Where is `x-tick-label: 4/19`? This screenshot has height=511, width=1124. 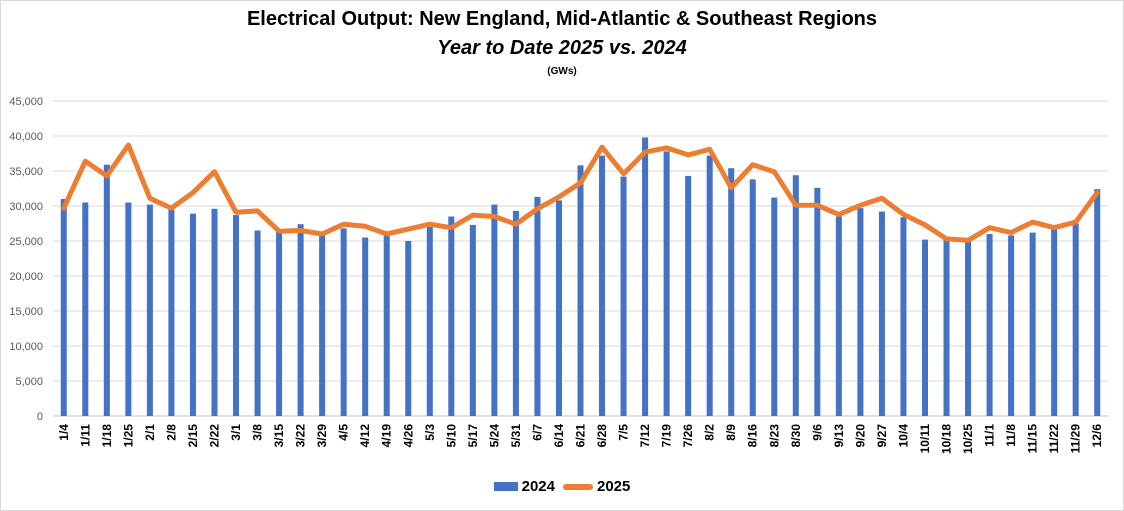
x-tick-label: 4/19 is located at coordinates (387, 436).